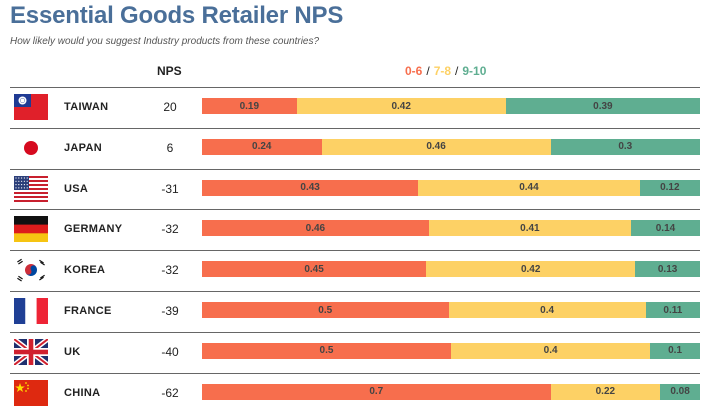 The height and width of the screenshot is (414, 710). I want to click on row-china: CHINA -62 0.7 0.22 0.08, so click(355, 393).